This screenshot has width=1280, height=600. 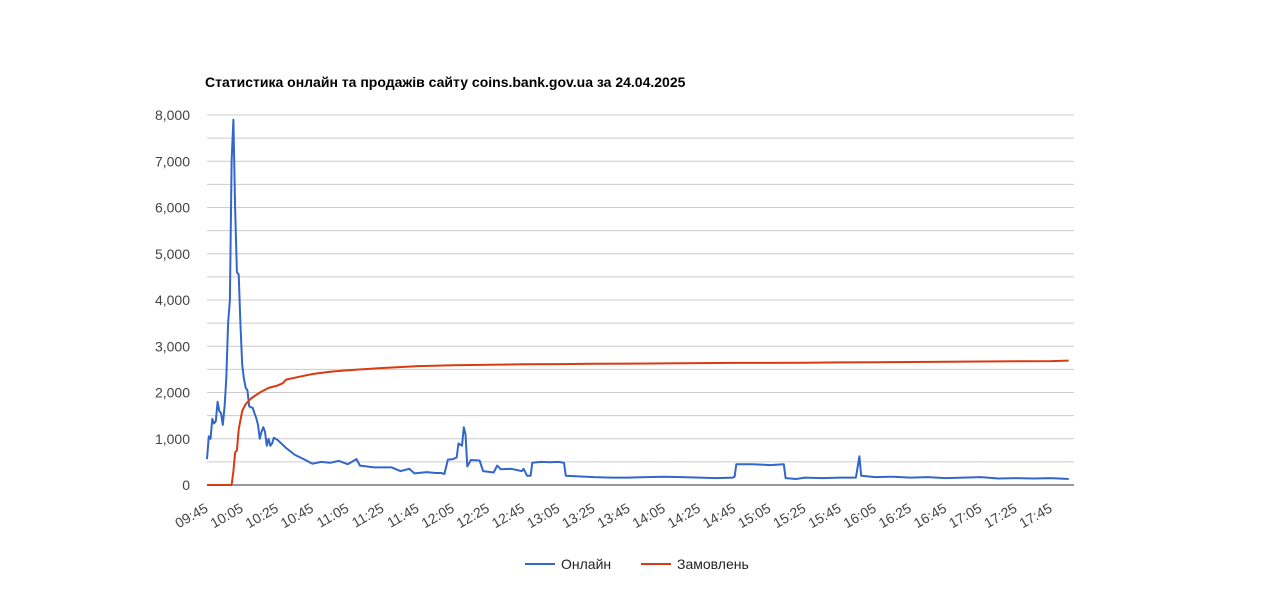 I want to click on x-tick-label: 14:05, so click(x=648, y=515).